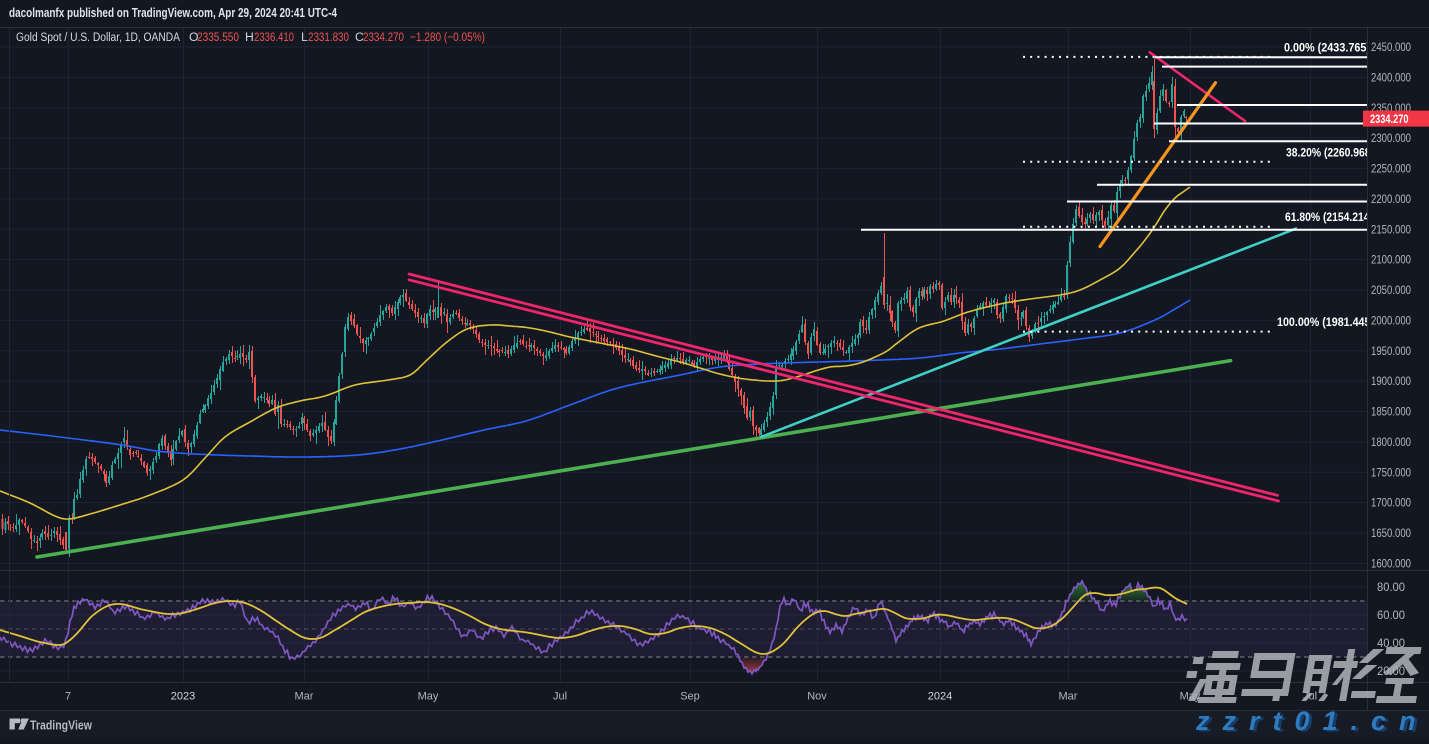 The height and width of the screenshot is (744, 1429). I want to click on svg-text: 2024, so click(940, 697).